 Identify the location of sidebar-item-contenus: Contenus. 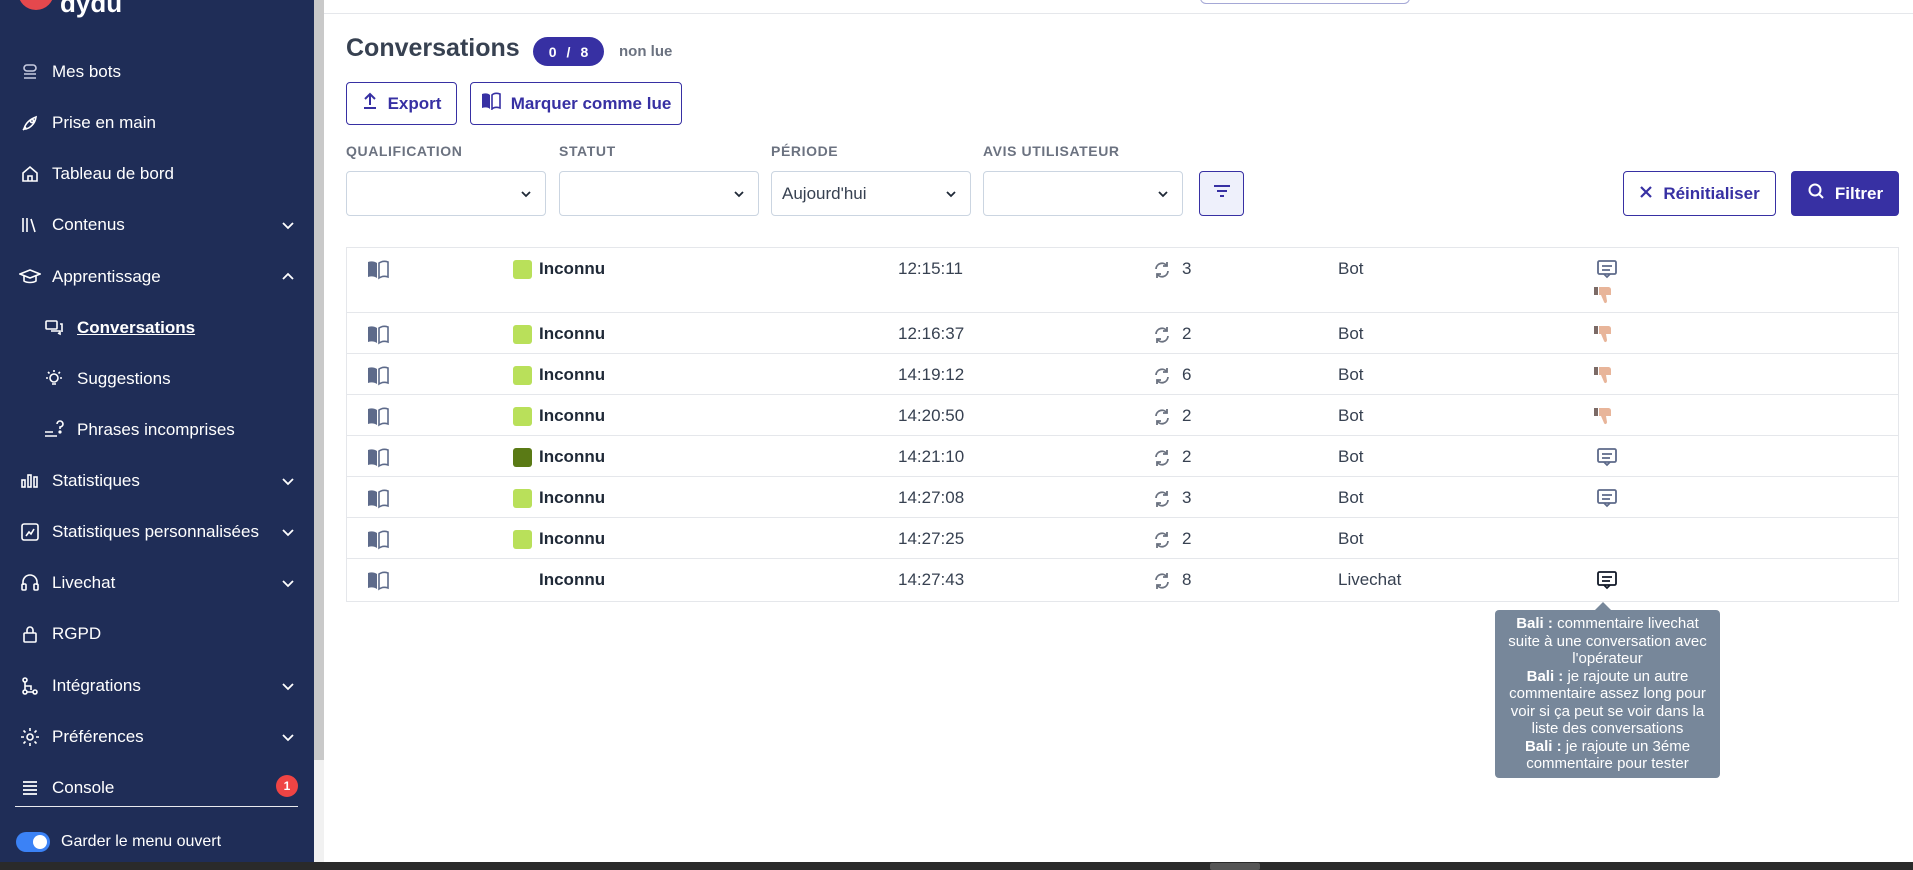
(150, 225).